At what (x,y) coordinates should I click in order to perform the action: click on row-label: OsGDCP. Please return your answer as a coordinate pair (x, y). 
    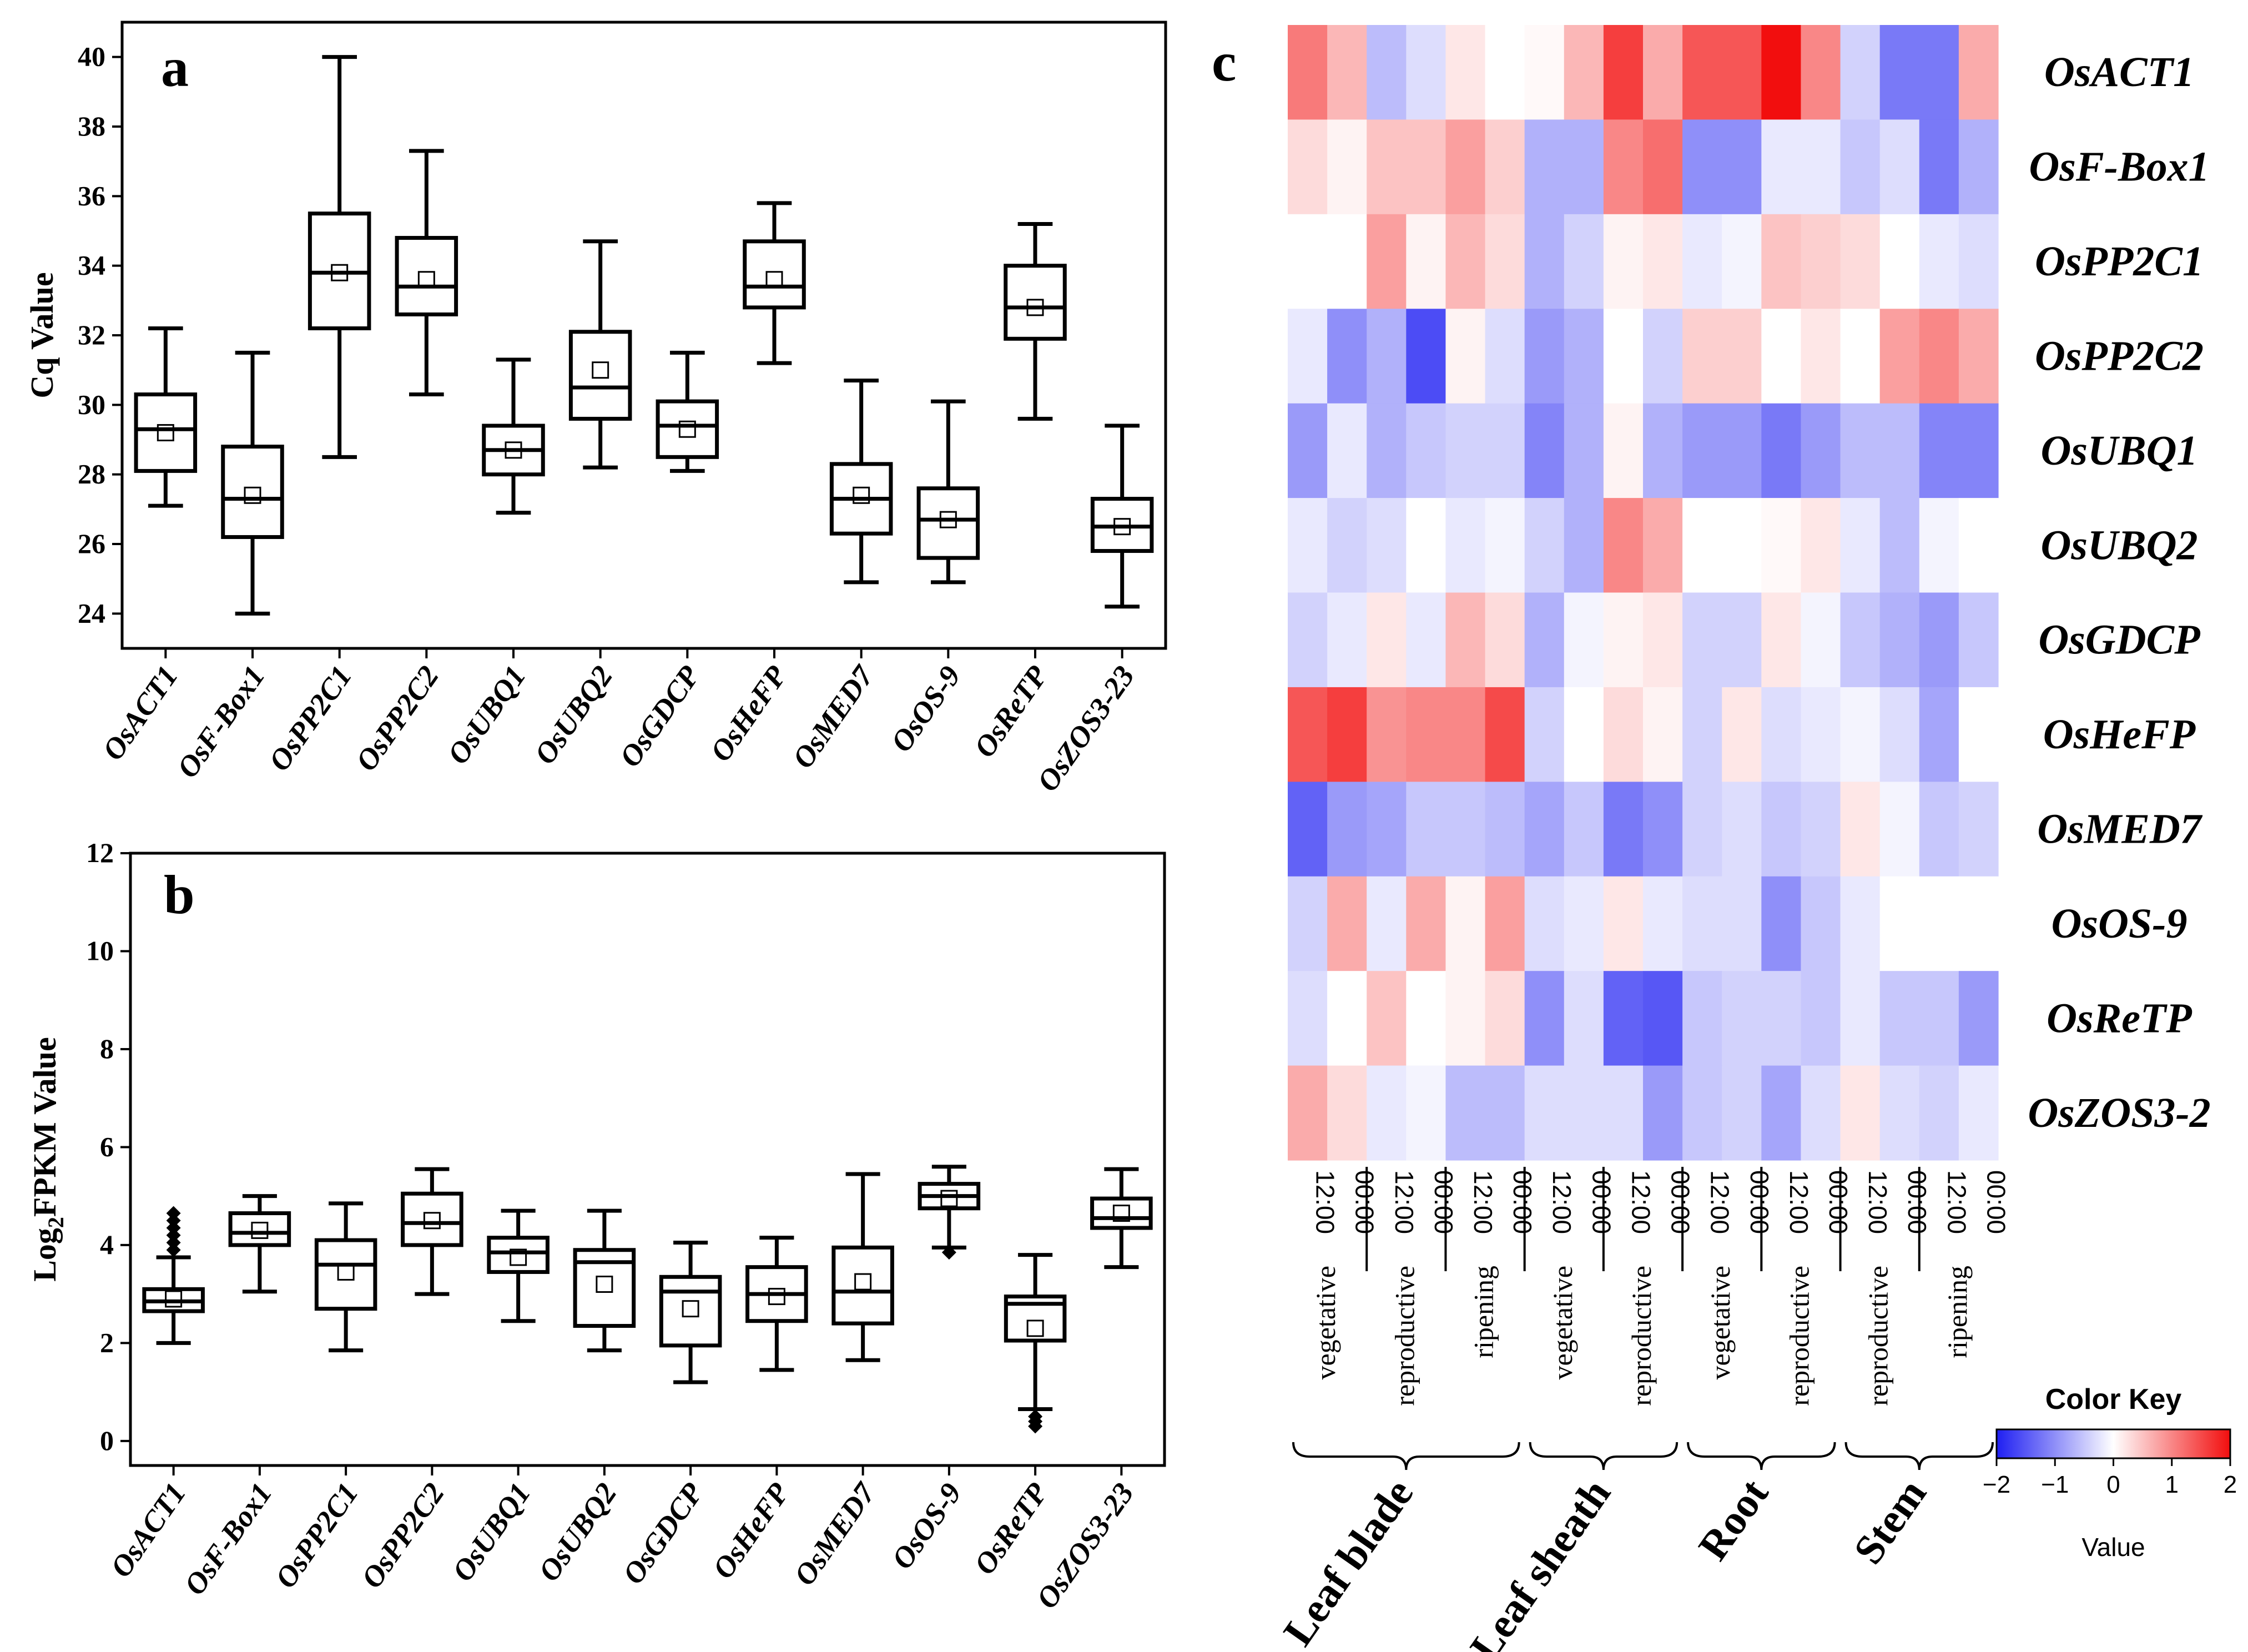
    Looking at the image, I should click on (2119, 640).